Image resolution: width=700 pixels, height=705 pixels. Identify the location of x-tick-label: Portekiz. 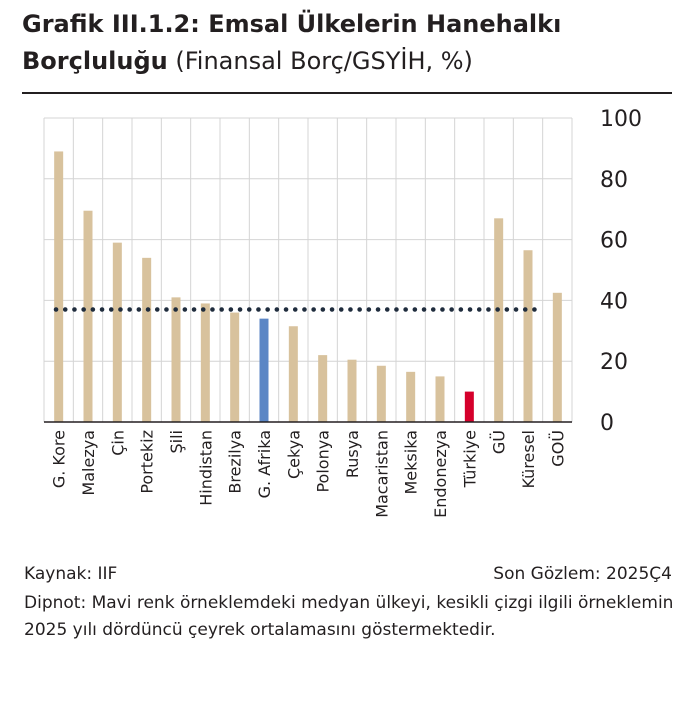
(147, 462).